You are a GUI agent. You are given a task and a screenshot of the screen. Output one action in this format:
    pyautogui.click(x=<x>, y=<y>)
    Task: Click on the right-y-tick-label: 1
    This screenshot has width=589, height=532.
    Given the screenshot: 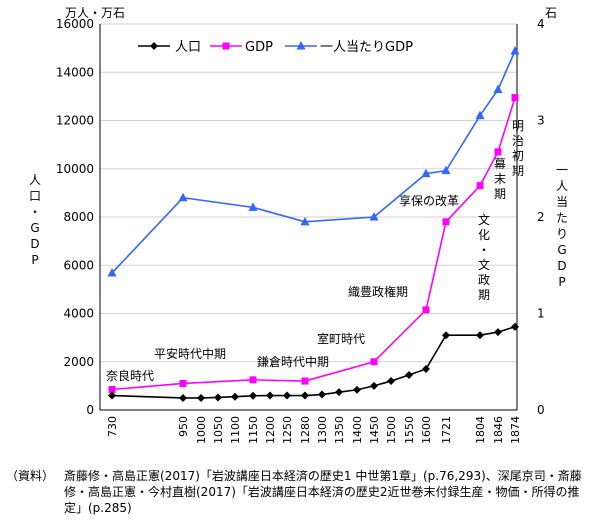 What is the action you would take?
    pyautogui.click(x=541, y=314)
    